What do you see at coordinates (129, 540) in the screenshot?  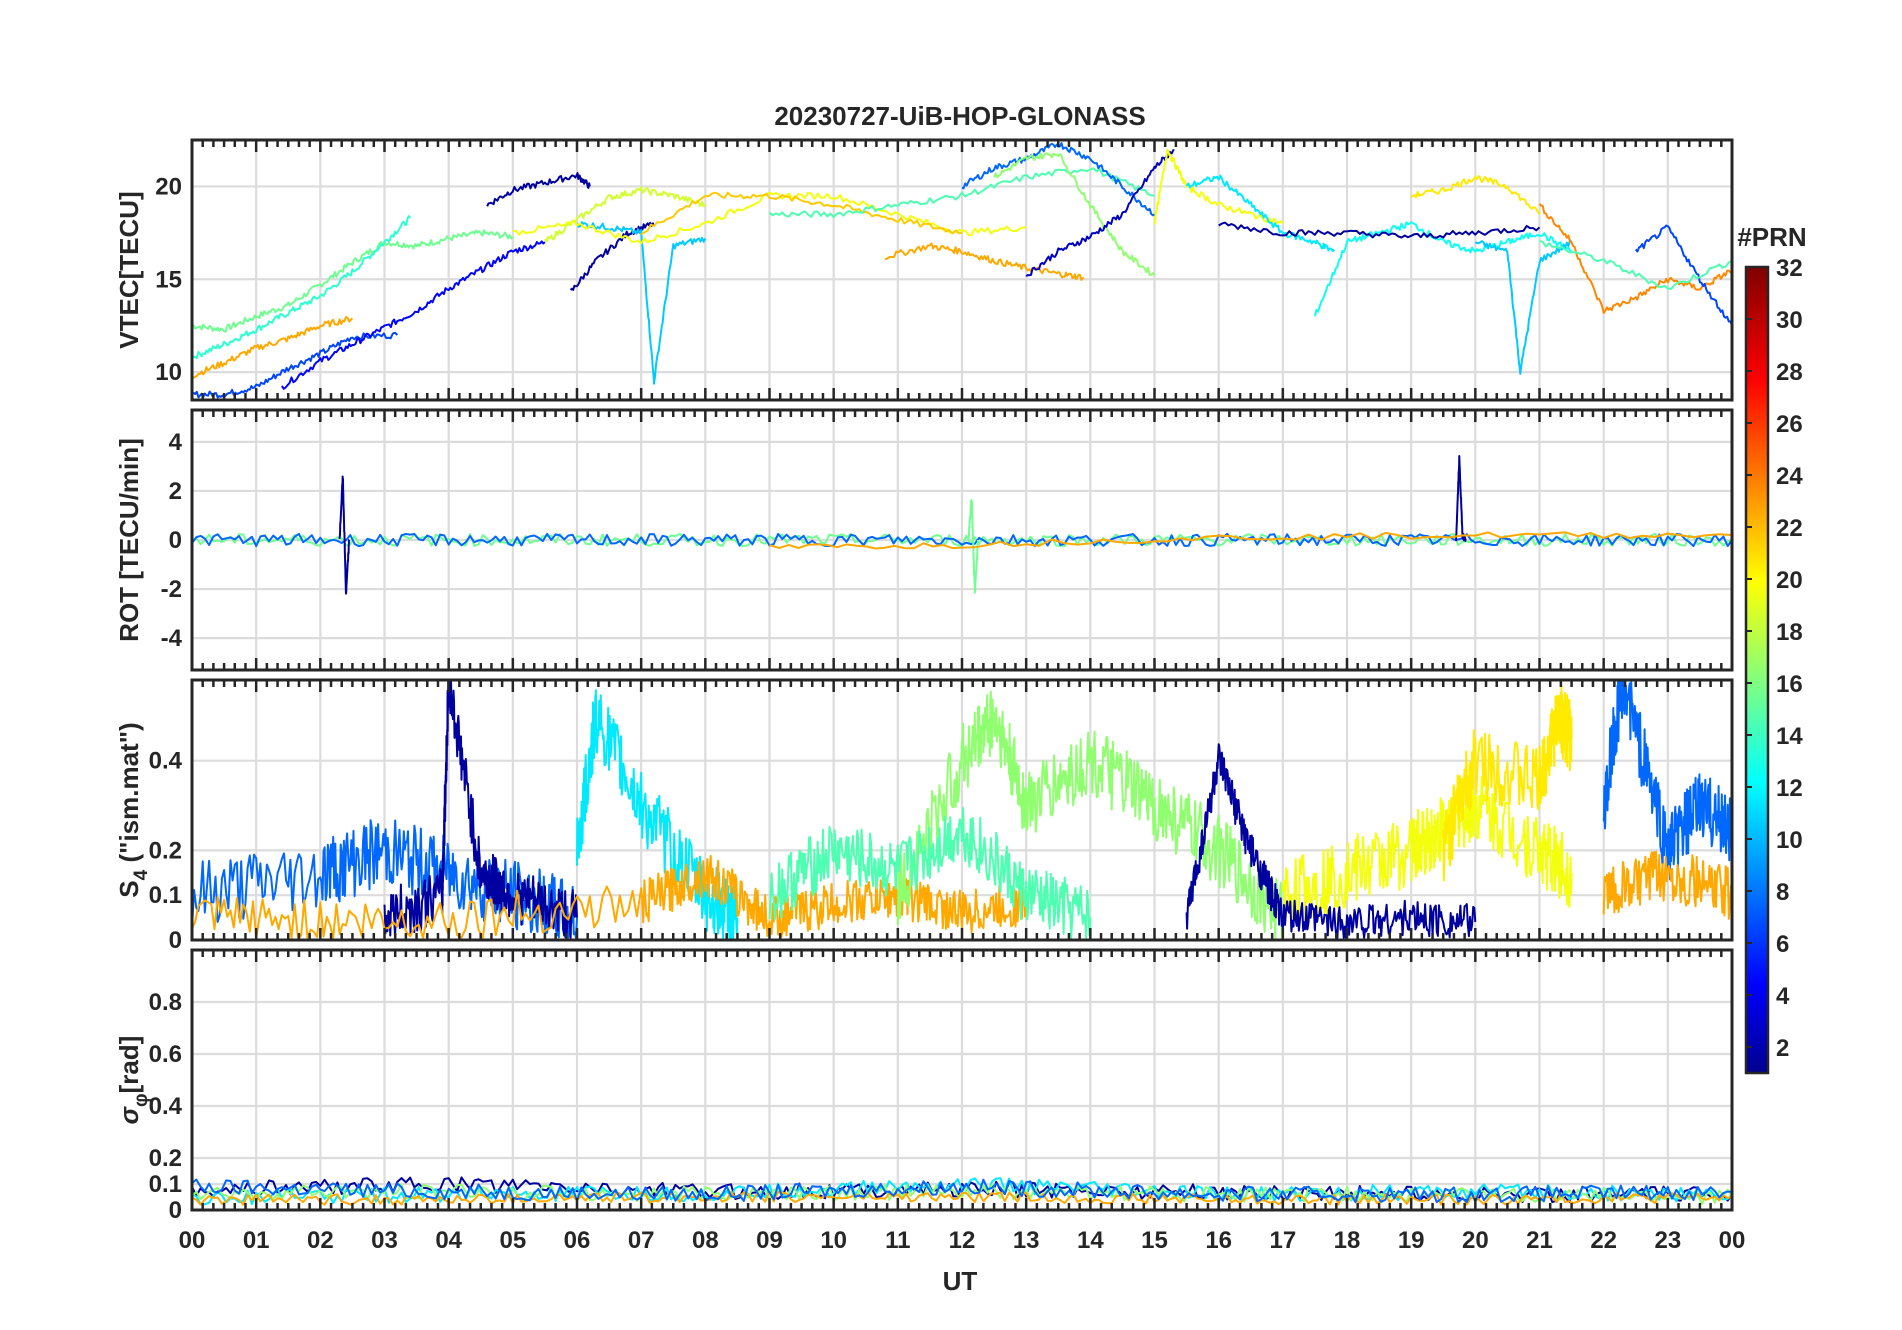 I see `y-axis-label: ROT [TECU/min]` at bounding box center [129, 540].